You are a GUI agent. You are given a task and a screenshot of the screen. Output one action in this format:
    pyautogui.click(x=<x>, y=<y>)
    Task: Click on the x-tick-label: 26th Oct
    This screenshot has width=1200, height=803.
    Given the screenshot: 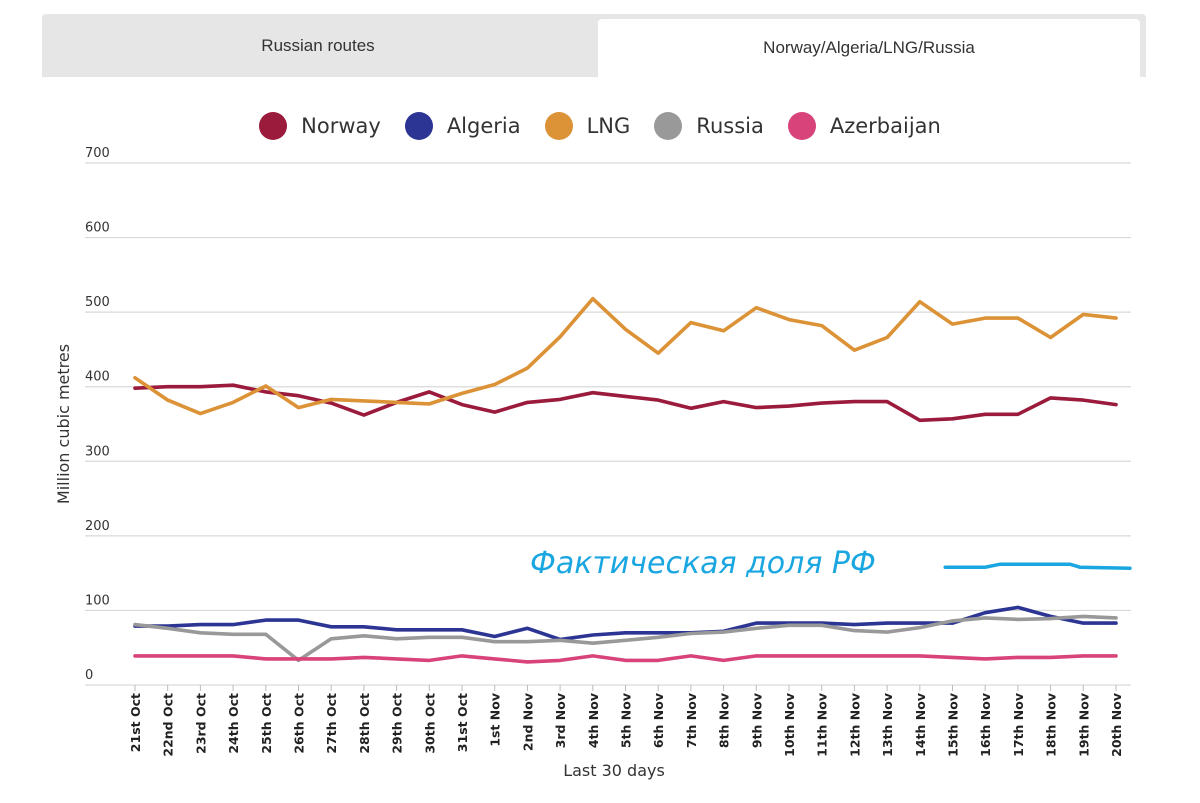 What is the action you would take?
    pyautogui.click(x=299, y=723)
    